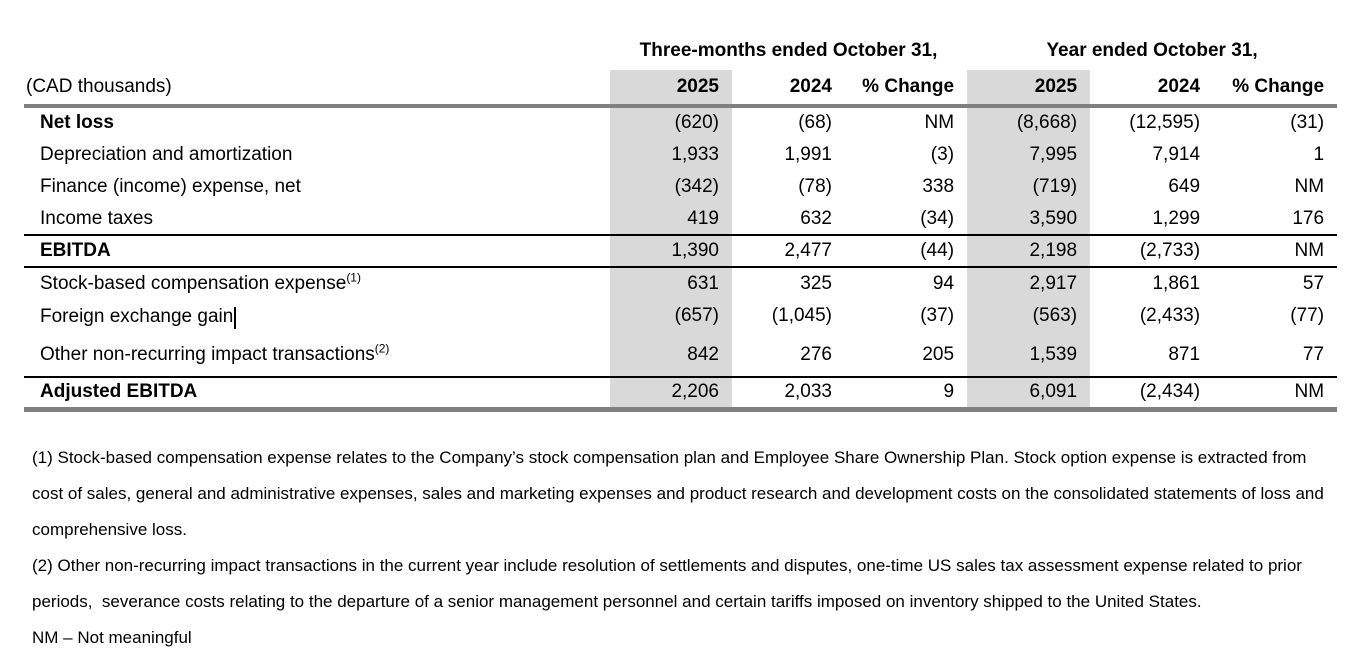  I want to click on col-header-pct-change-q: % Change, so click(906, 89).